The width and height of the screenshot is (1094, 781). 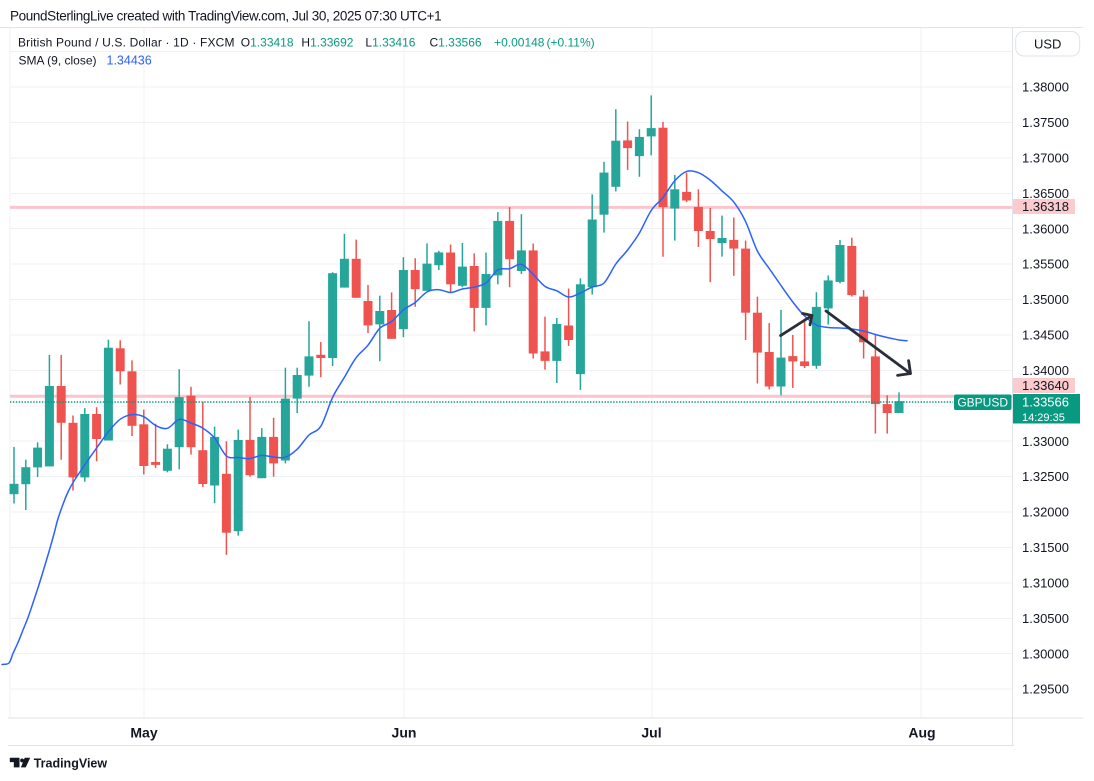 What do you see at coordinates (1045, 370) in the screenshot?
I see `svg-text: 1.34000` at bounding box center [1045, 370].